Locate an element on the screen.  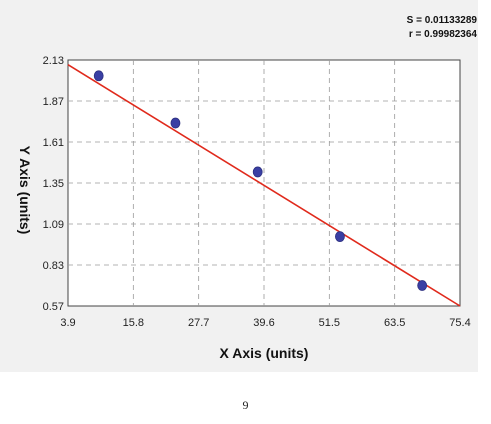
s-value: S = 0.01133289 is located at coordinates (441, 20).